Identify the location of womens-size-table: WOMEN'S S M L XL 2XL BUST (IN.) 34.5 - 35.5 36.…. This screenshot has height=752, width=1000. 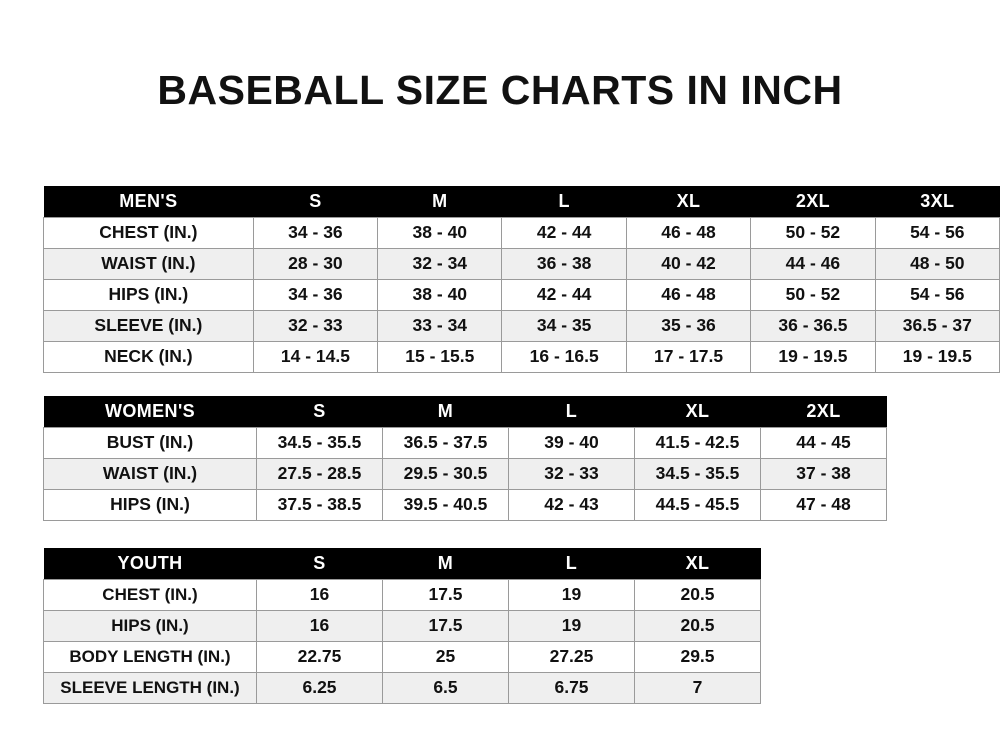
(465, 458).